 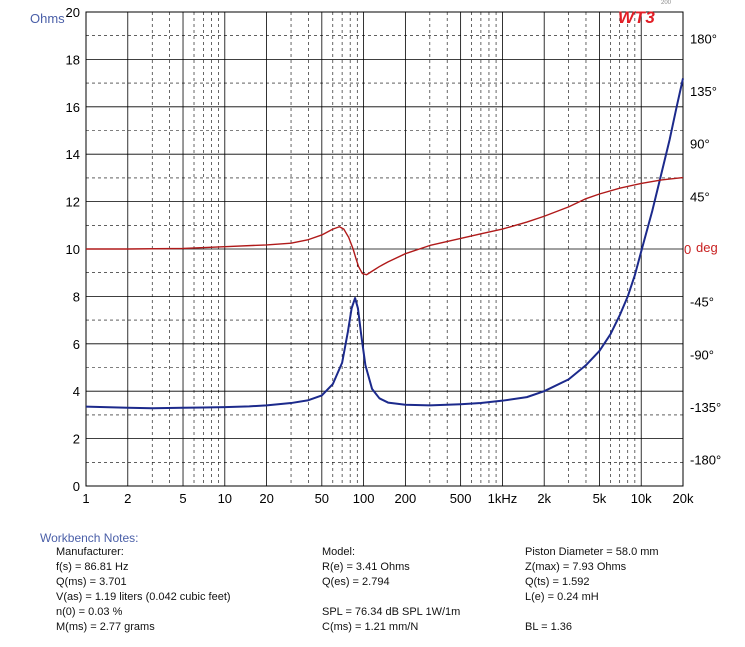 I want to click on right-tick-label: 90°, so click(x=700, y=144).